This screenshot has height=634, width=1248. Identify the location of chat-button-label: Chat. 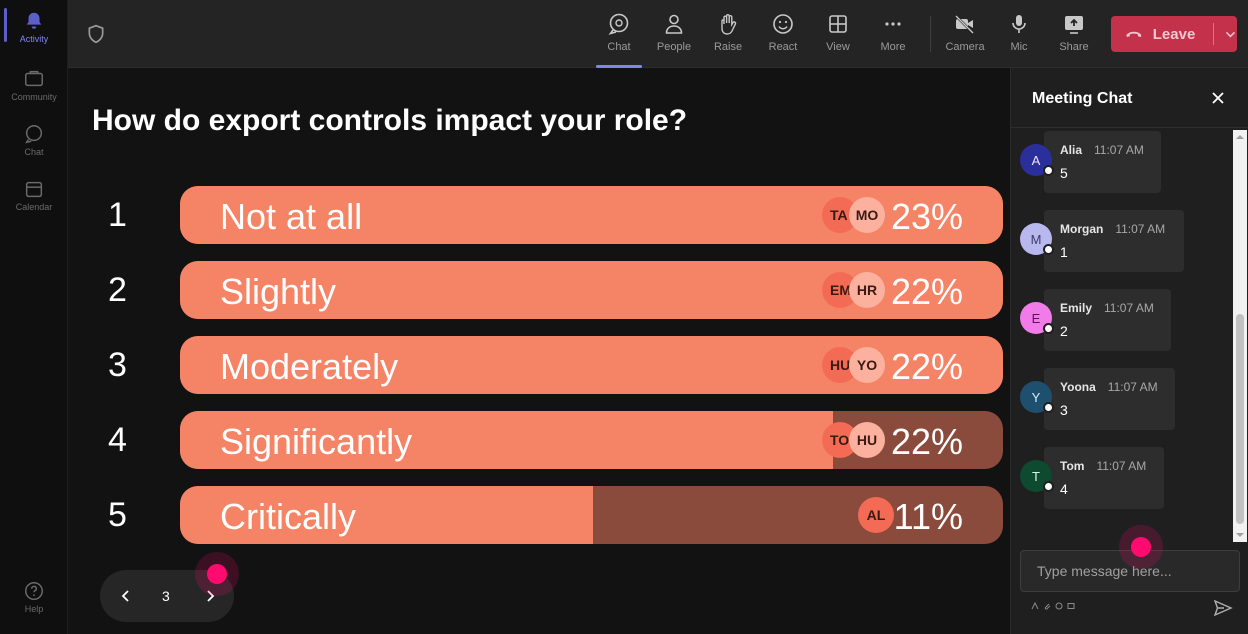
(619, 47).